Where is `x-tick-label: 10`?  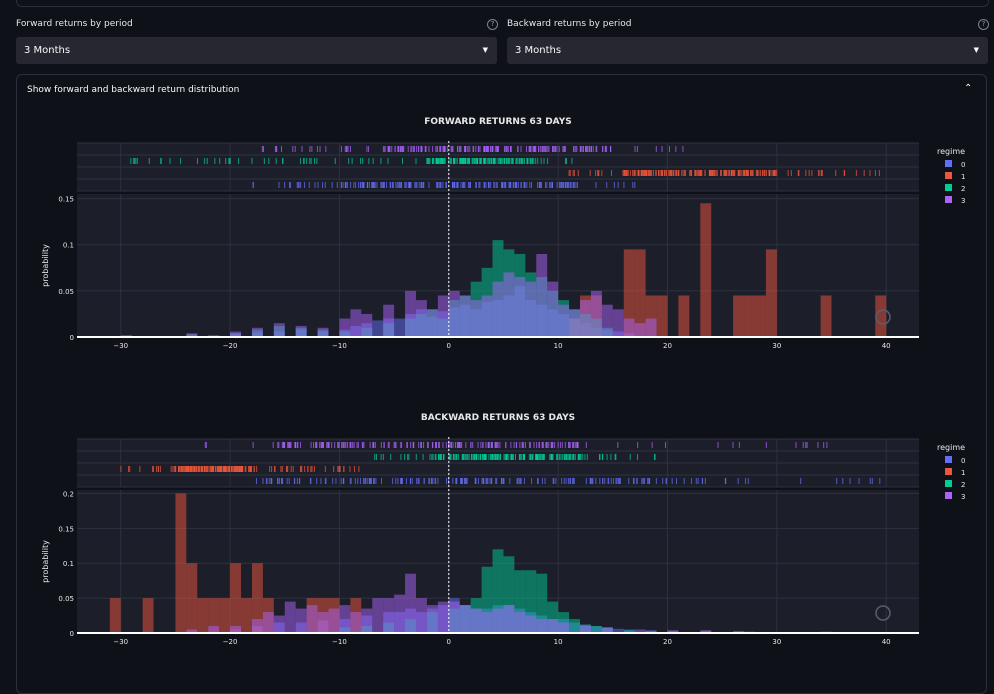 x-tick-label: 10 is located at coordinates (558, 642).